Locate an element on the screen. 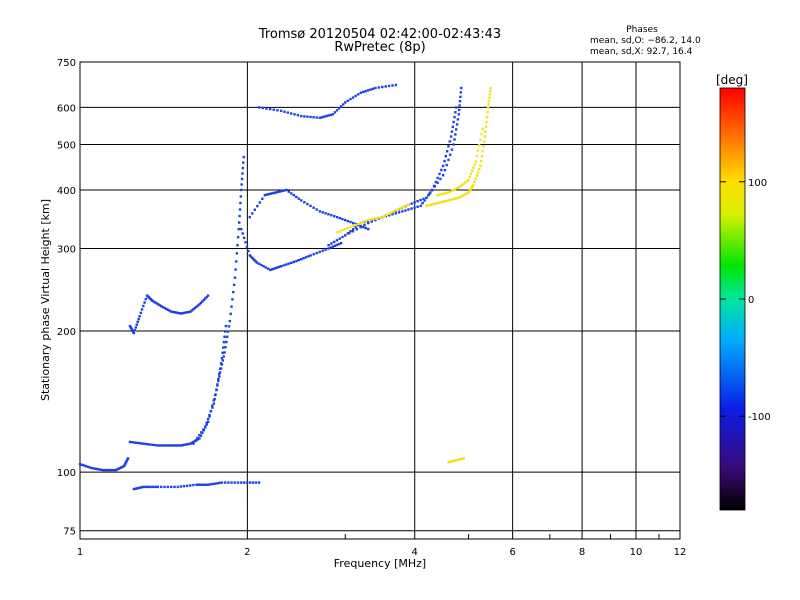 This screenshot has height=600, width=800. x-tick-label: 10 is located at coordinates (636, 552).